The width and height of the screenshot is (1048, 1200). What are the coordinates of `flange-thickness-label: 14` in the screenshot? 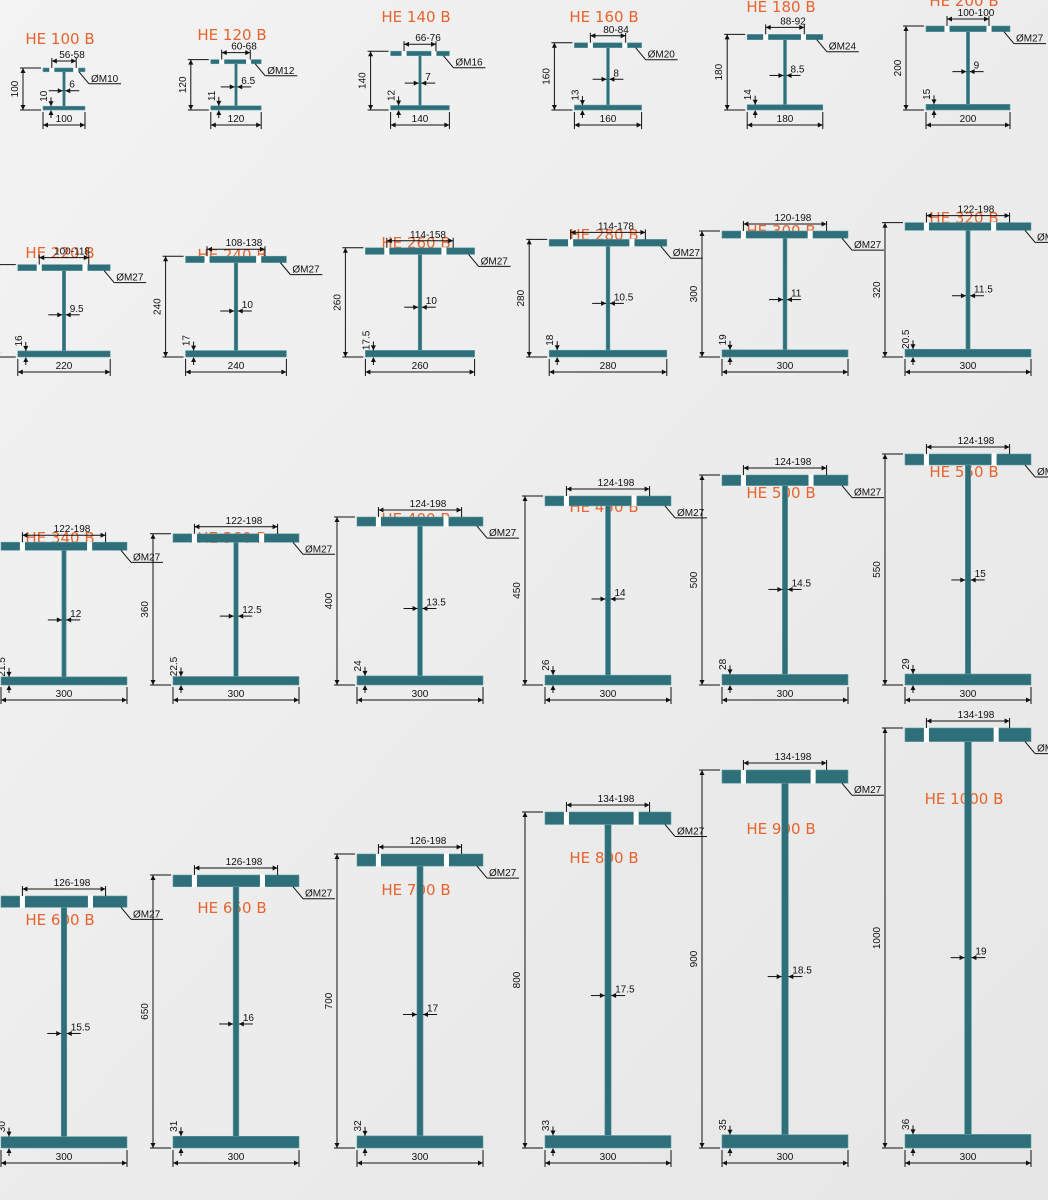 It's located at (748, 95).